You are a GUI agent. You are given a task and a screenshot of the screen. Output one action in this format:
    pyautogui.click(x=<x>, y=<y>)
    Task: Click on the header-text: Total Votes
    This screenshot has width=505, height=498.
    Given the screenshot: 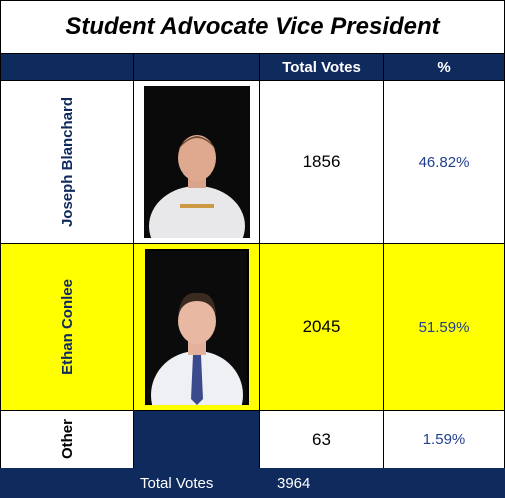 What is the action you would take?
    pyautogui.click(x=321, y=67)
    